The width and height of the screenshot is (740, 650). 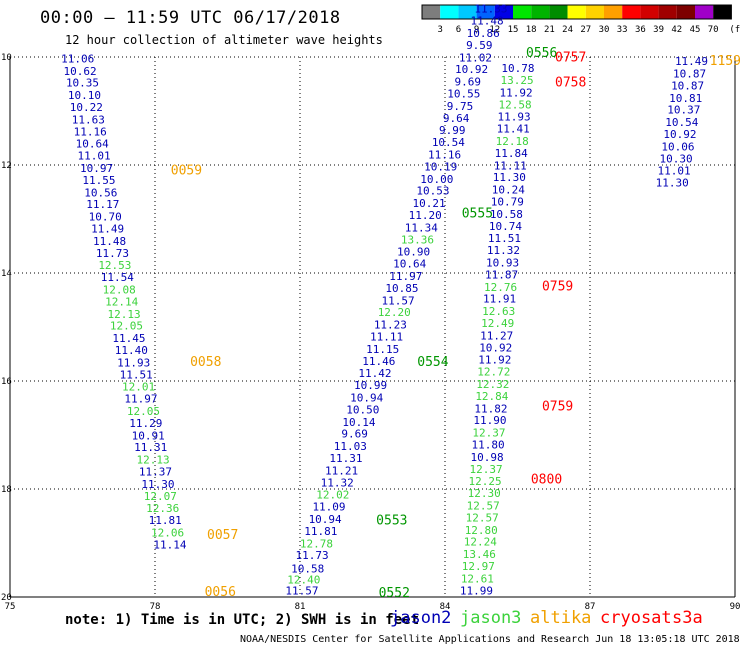 What do you see at coordinates (413, 252) in the screenshot?
I see `wave-height-value: 10.90` at bounding box center [413, 252].